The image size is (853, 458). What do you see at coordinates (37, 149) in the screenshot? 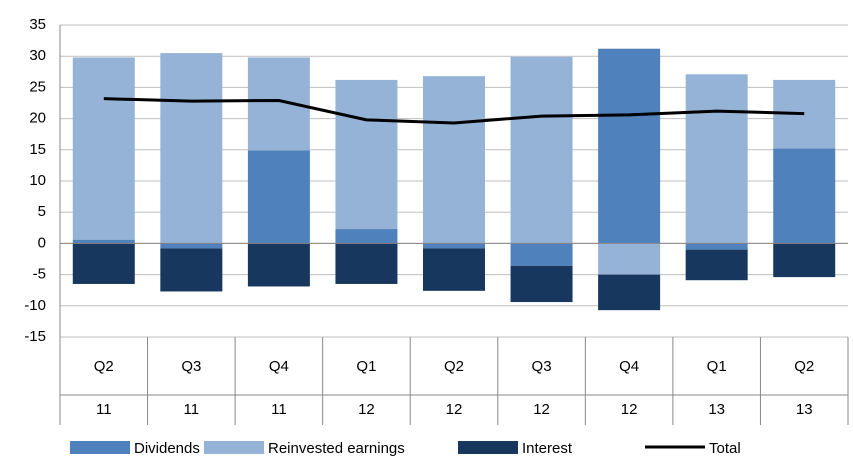
I see `y-tick-label: 15` at bounding box center [37, 149].